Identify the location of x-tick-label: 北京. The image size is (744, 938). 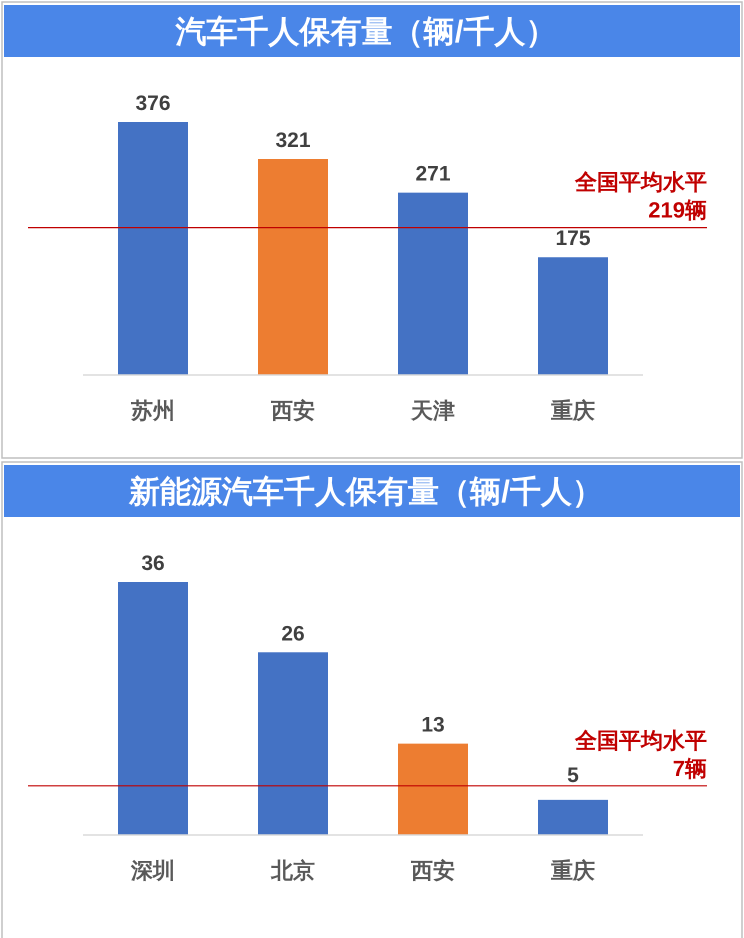
(292, 870).